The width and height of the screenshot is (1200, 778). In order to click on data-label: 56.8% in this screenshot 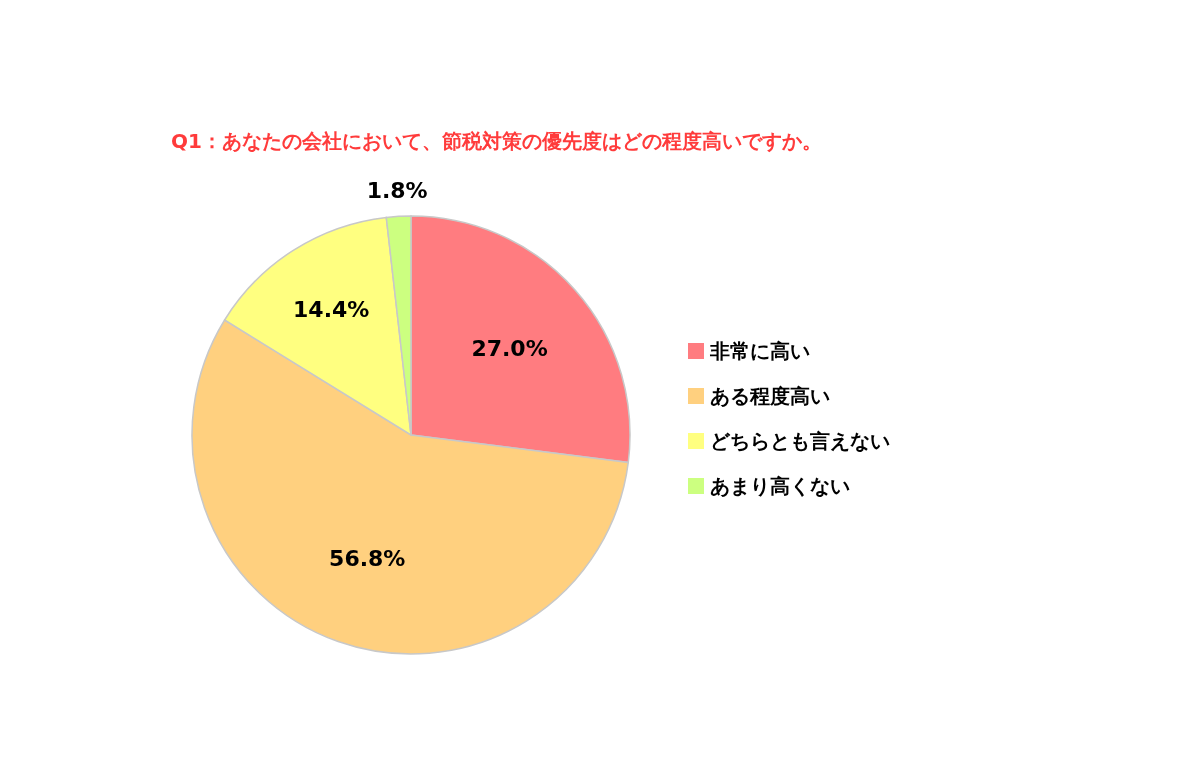, I will do `click(367, 559)`.